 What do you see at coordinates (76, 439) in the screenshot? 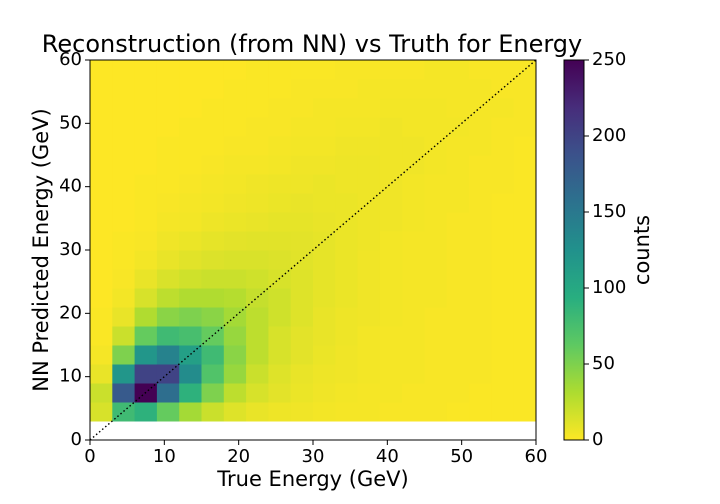
I see `y-tick-label: 0` at bounding box center [76, 439].